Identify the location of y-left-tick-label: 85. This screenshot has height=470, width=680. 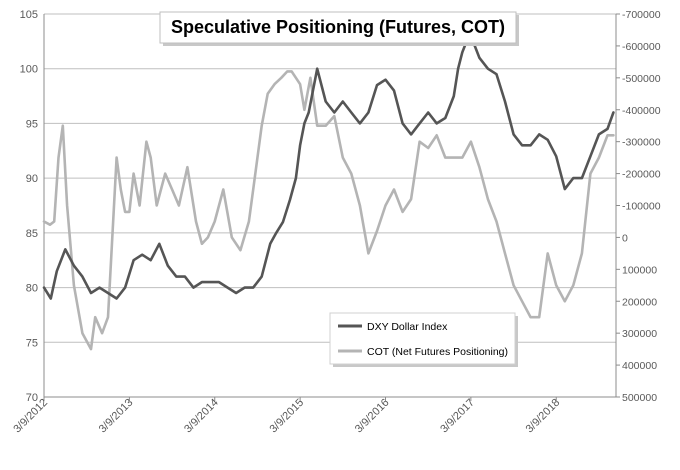
(32, 234).